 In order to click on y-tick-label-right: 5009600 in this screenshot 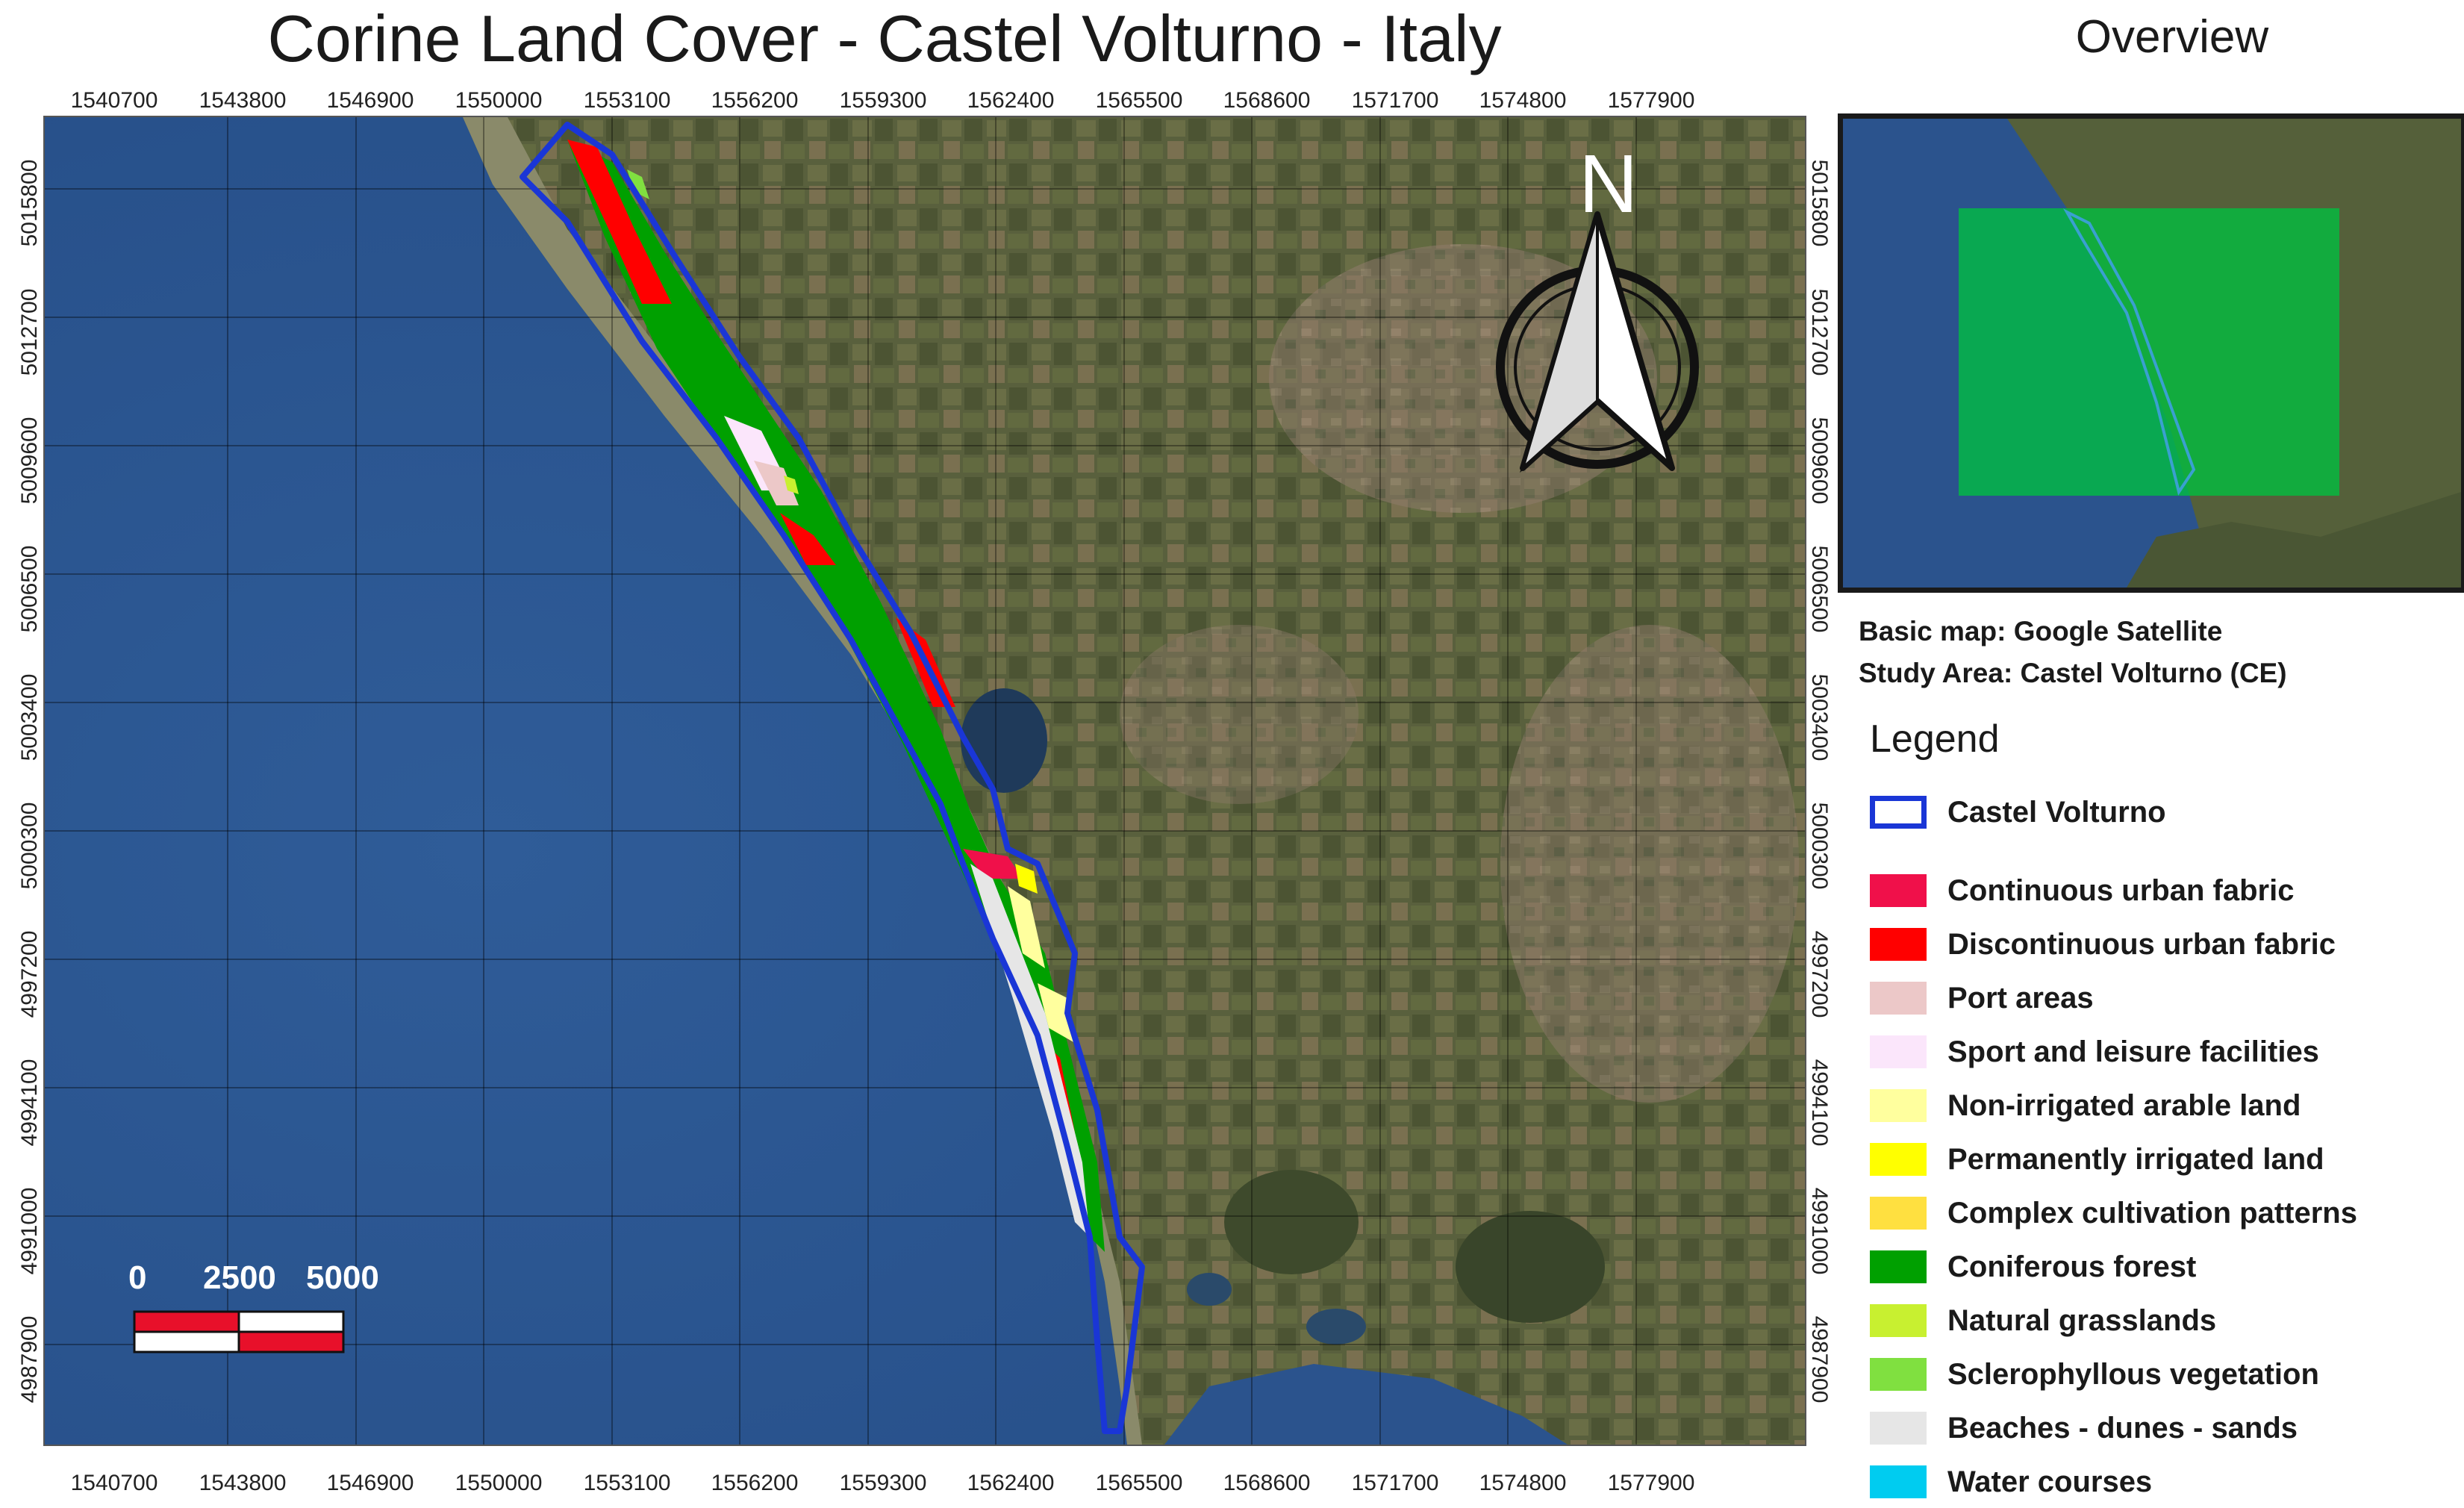, I will do `click(1819, 461)`.